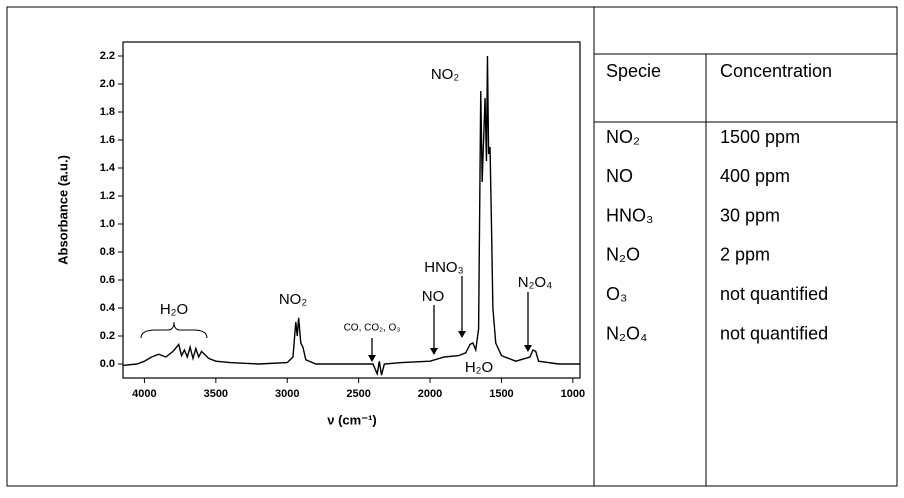  Describe the element at coordinates (750, 215) in the screenshot. I see `table-cell: 30 ppm` at that location.